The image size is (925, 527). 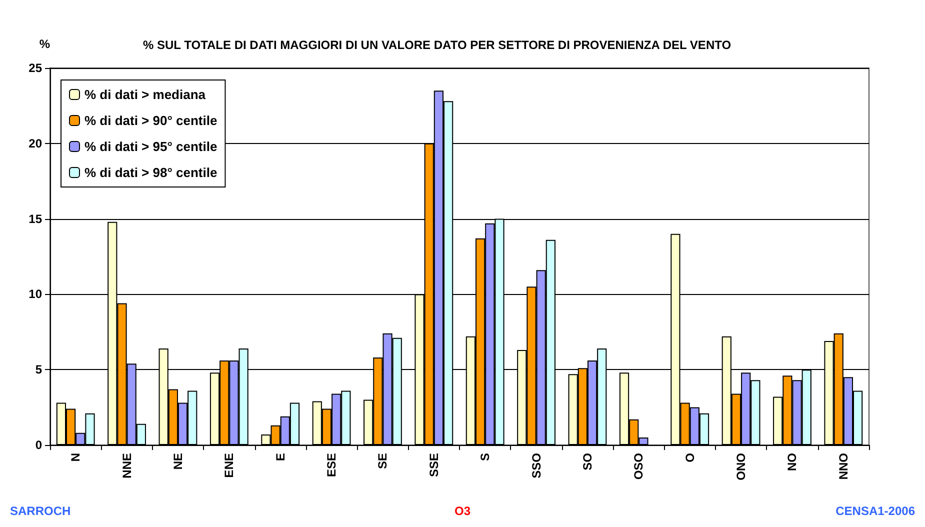 What do you see at coordinates (876, 511) in the screenshot?
I see `text: CENSA1-2006` at bounding box center [876, 511].